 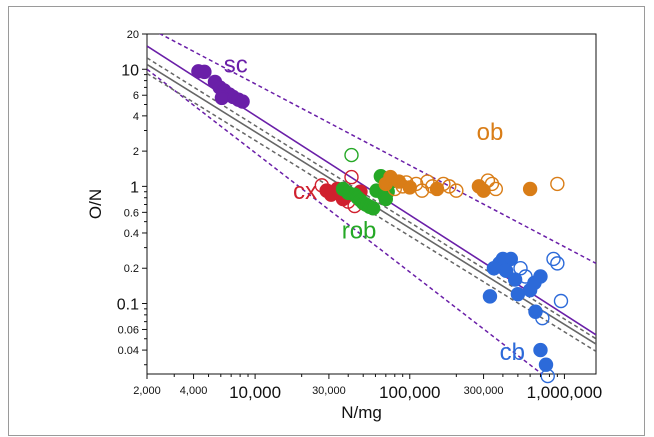 I want to click on y-tick-label: 0.04, so click(x=128, y=351).